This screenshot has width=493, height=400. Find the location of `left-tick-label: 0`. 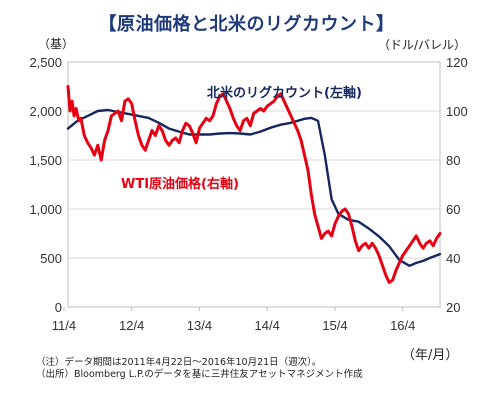

left-tick-label: 0 is located at coordinates (58, 307).